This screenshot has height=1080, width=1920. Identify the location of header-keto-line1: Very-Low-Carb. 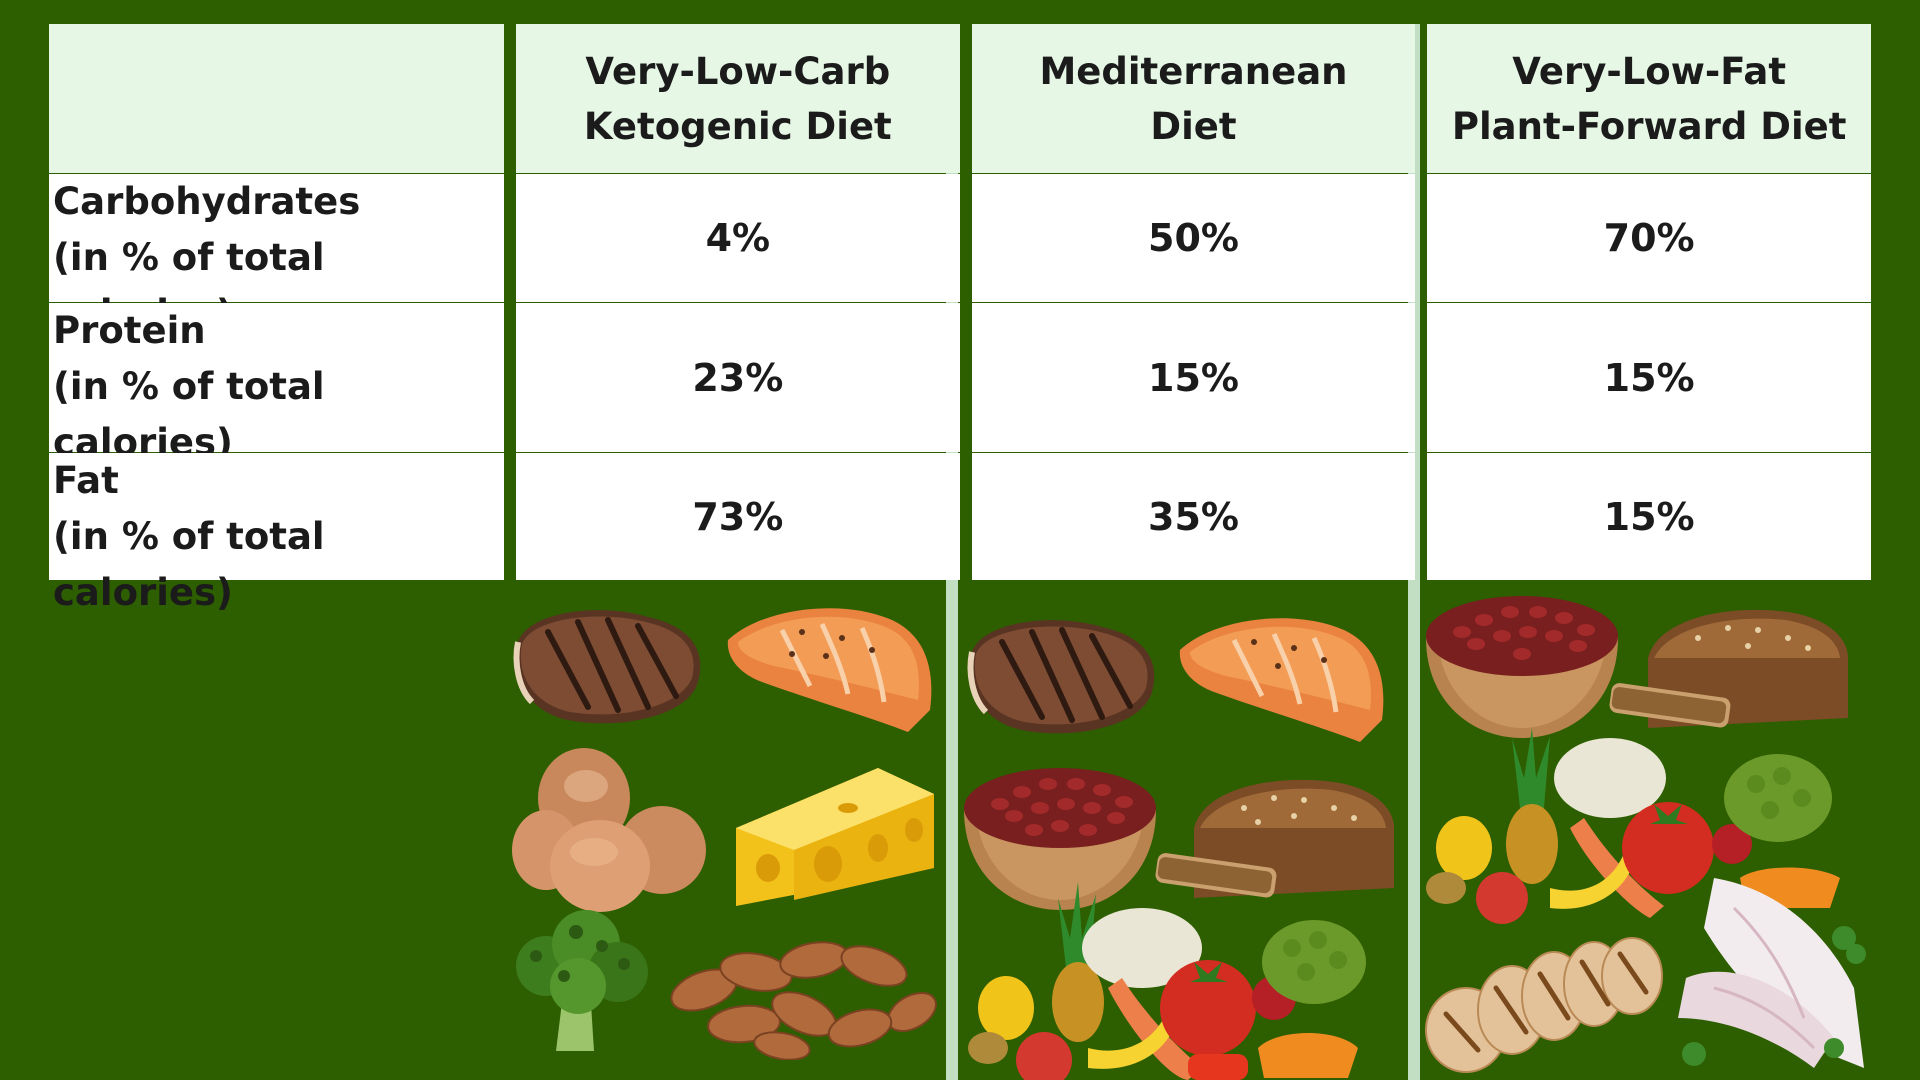
(738, 71).